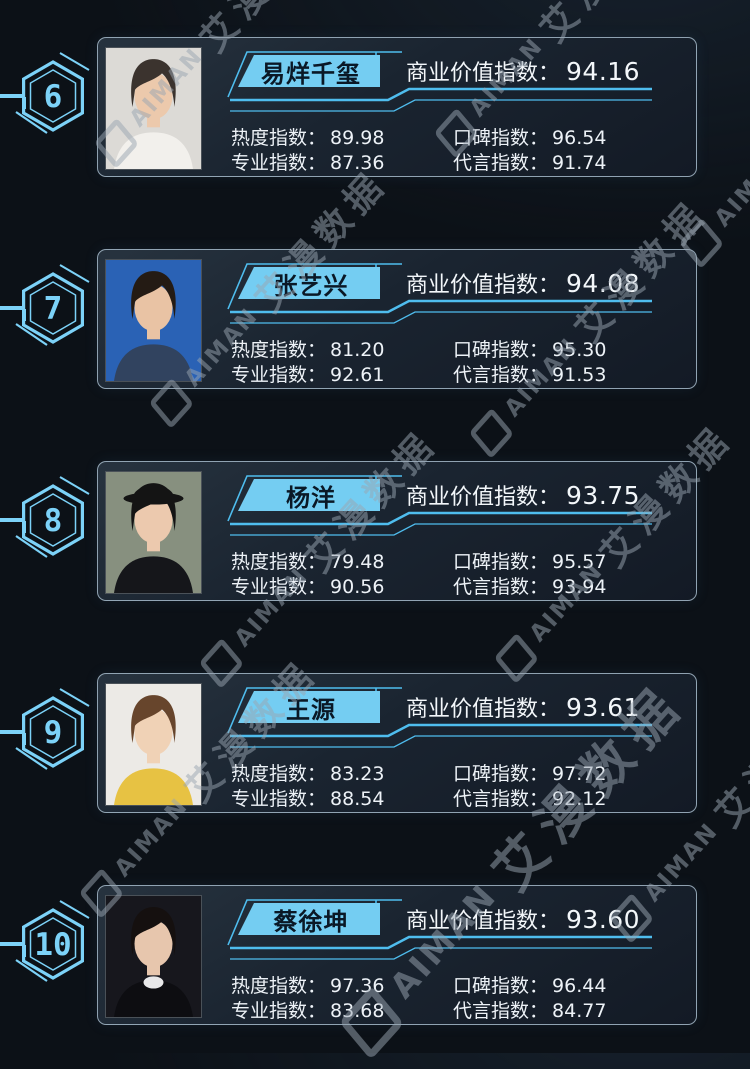  Describe the element at coordinates (579, 799) in the screenshot. I see `endorsement-index-value: 92.12` at that location.